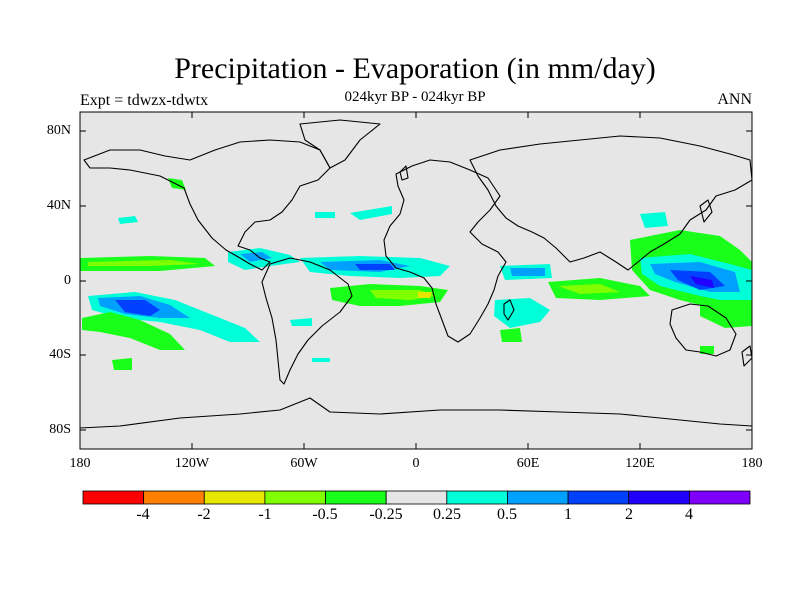 This screenshot has height=600, width=800. What do you see at coordinates (60, 429) in the screenshot?
I see `lat-label-80s: 80S` at bounding box center [60, 429].